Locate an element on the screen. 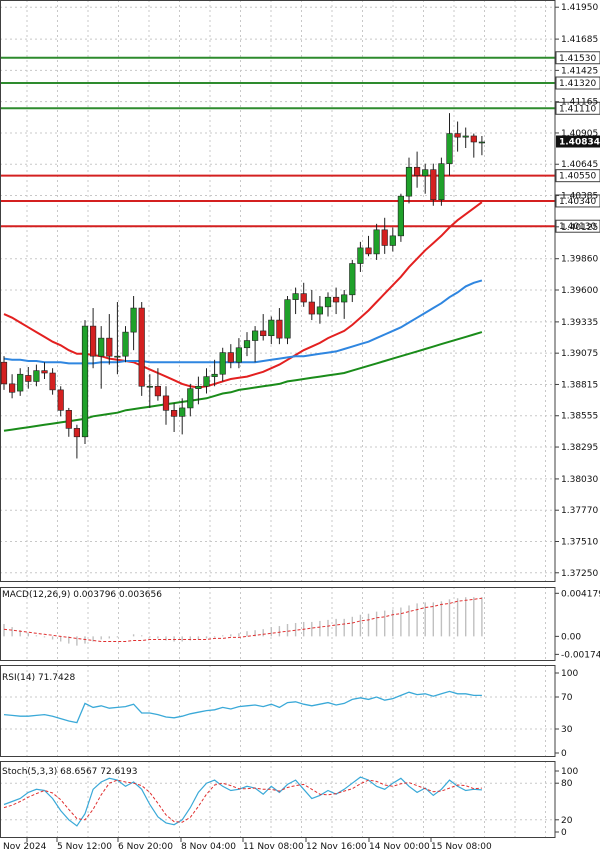 Image resolution: width=600 pixels, height=857 pixels. price-tick-label: 1.39600 is located at coordinates (579, 291).